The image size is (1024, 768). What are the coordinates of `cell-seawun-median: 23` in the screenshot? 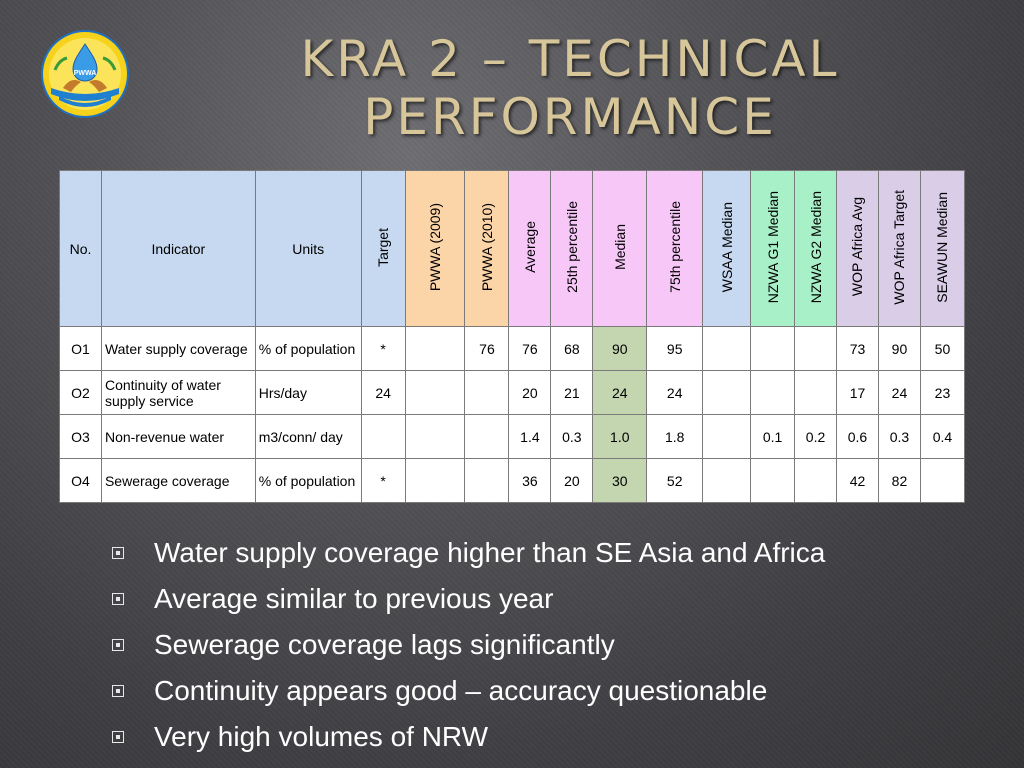 It's located at (942, 392).